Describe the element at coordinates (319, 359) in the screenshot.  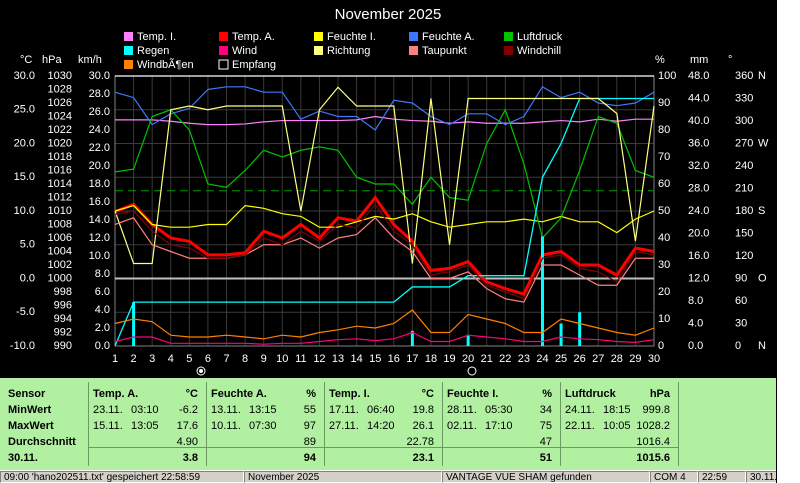
I see `x-tick-label: 12` at that location.